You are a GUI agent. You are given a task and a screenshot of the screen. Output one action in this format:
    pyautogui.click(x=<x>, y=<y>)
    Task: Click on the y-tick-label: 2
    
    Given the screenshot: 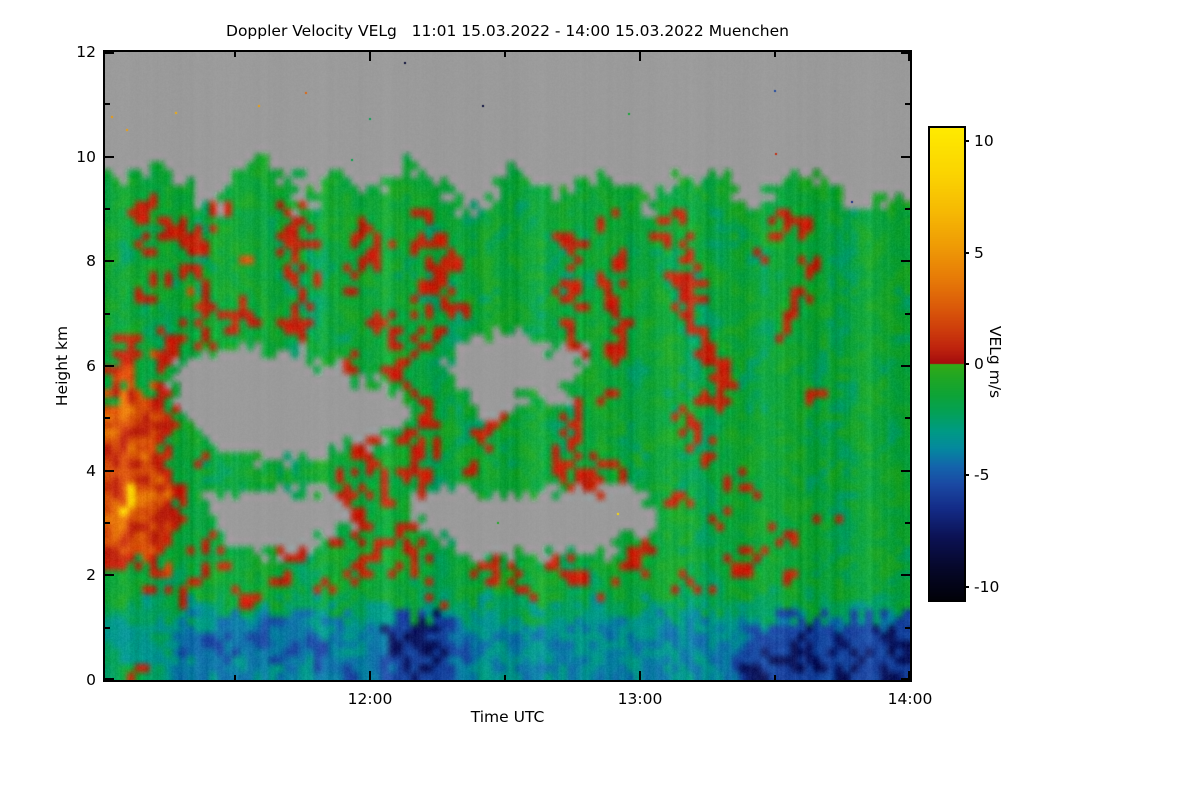 What is the action you would take?
    pyautogui.click(x=91, y=575)
    